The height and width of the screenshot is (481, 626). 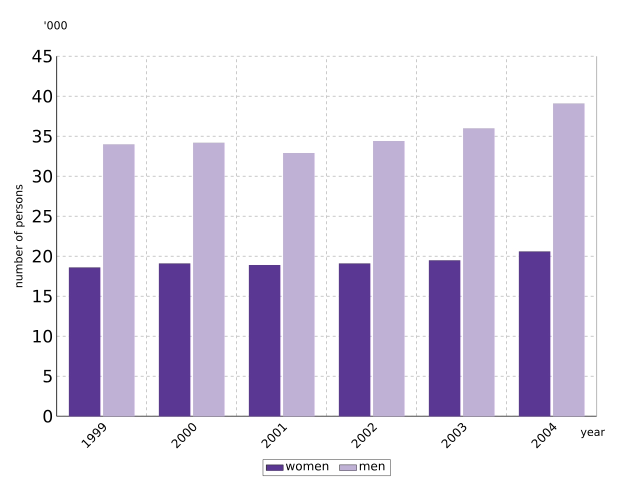 What do you see at coordinates (42, 336) in the screenshot?
I see `y-tick-label: 10` at bounding box center [42, 336].